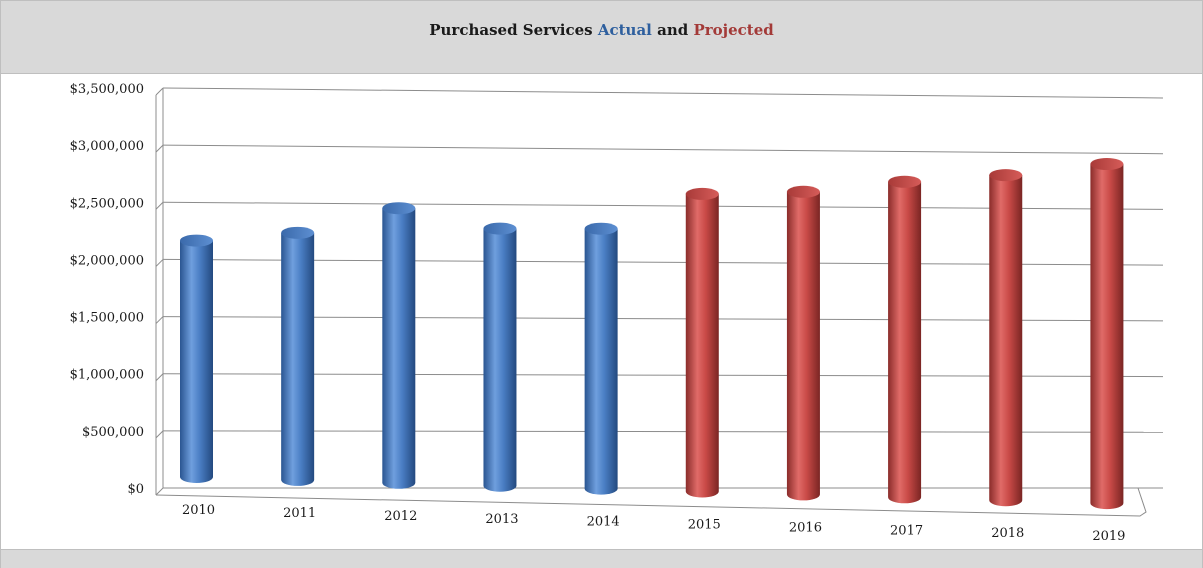  I want to click on bar-2011, so click(298, 356).